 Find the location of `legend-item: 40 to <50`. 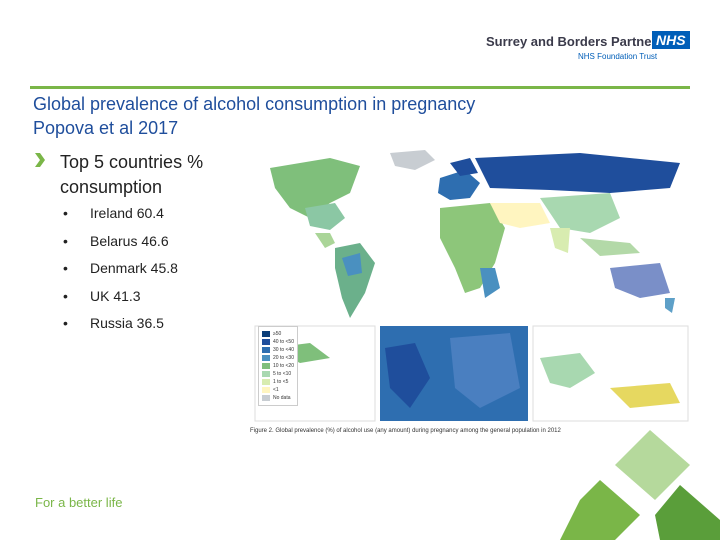

legend-item: 40 to <50 is located at coordinates (278, 342).